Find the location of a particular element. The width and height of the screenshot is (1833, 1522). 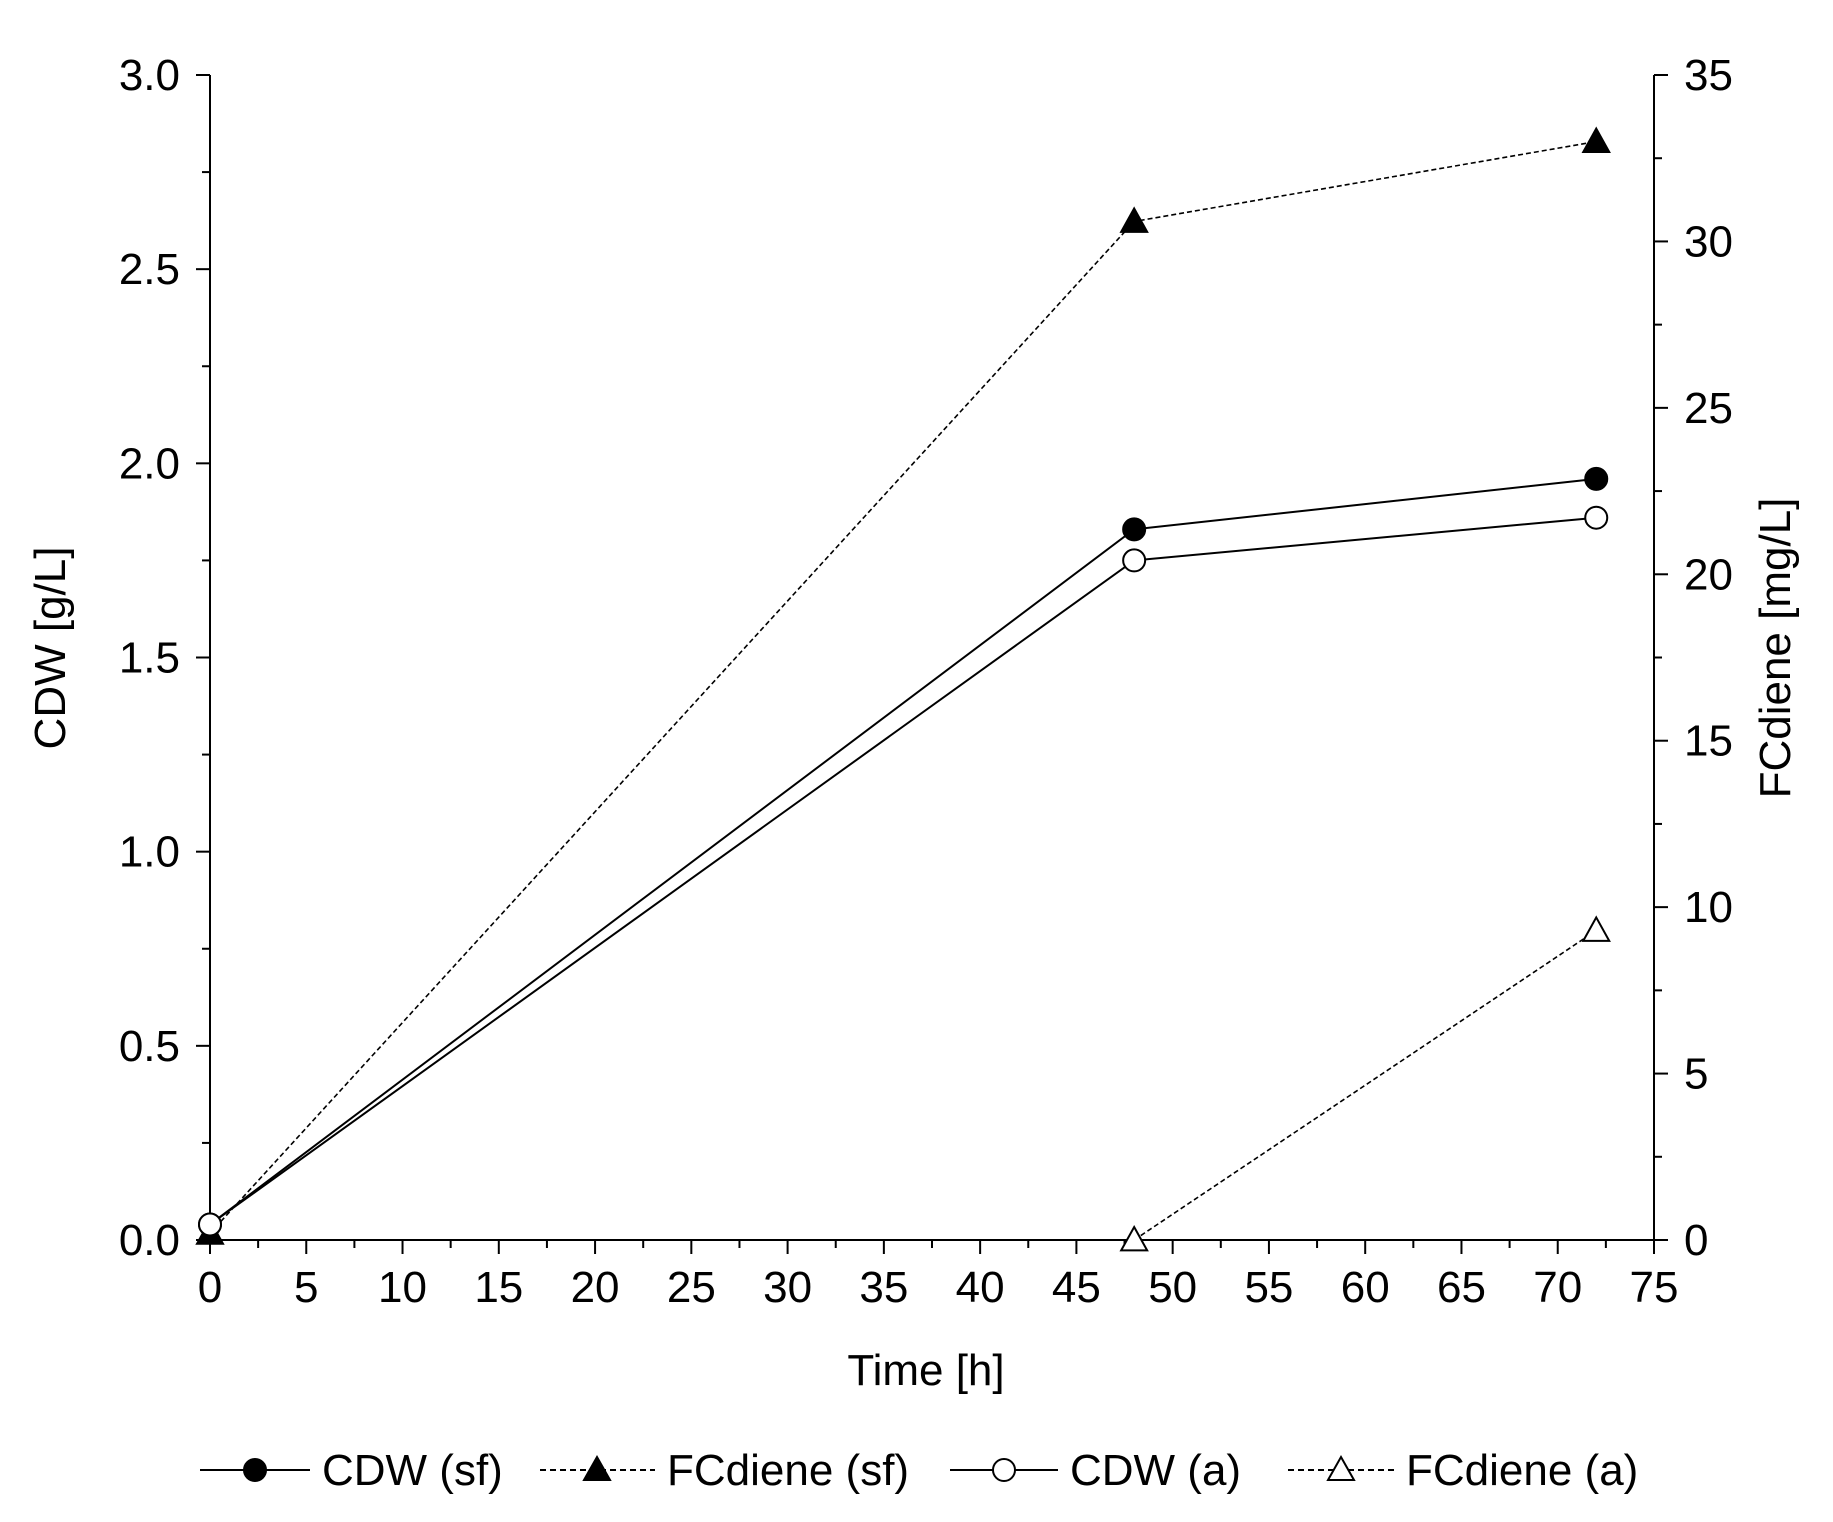

x-tick-label: 45 is located at coordinates (1076, 1287).